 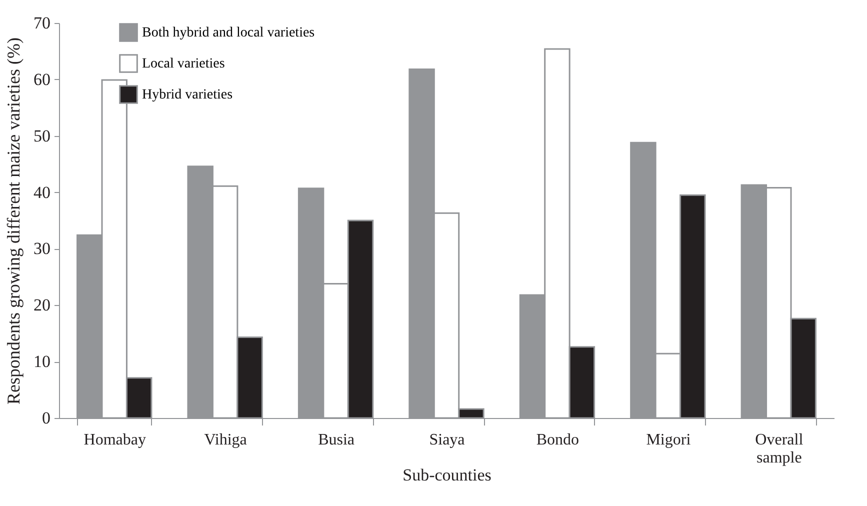 I want to click on y-axis-title: Respondents growing different maize varieties (%), so click(x=14, y=221).